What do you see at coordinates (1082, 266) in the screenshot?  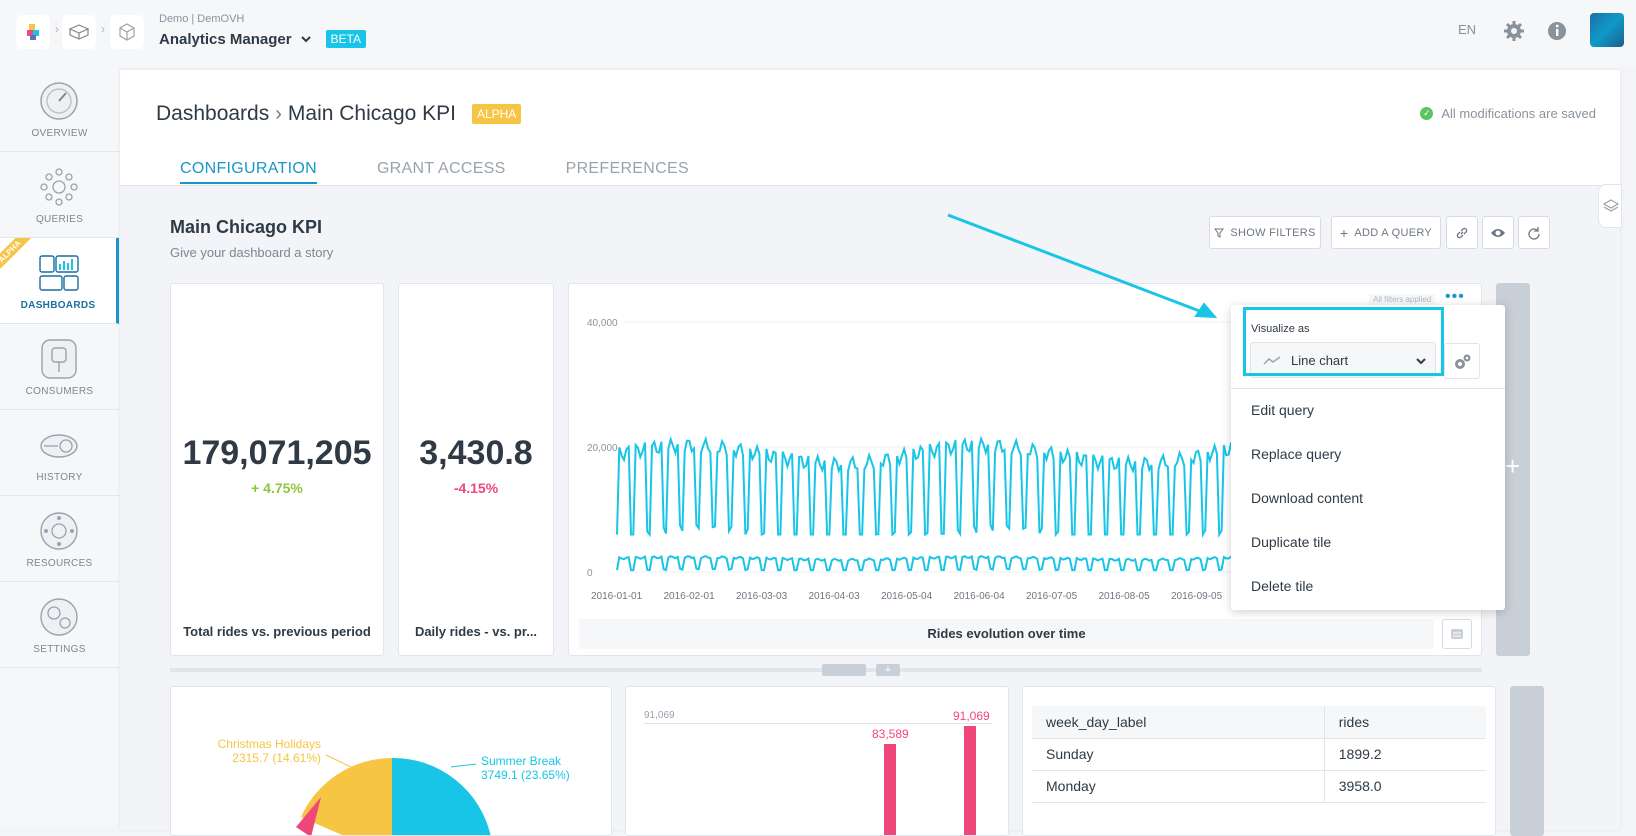 I see `annotation-arrow` at bounding box center [1082, 266].